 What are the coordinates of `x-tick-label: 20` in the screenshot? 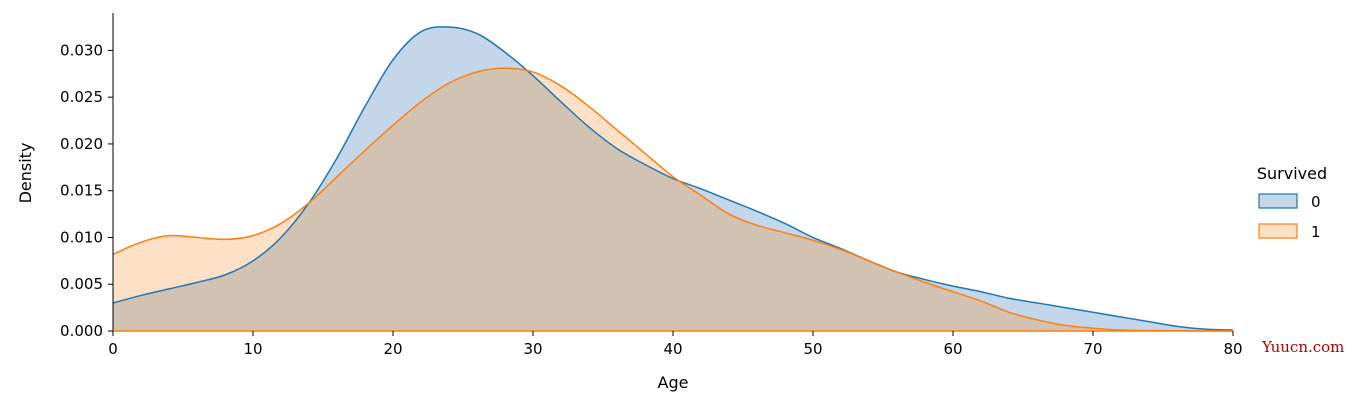 It's located at (392, 349).